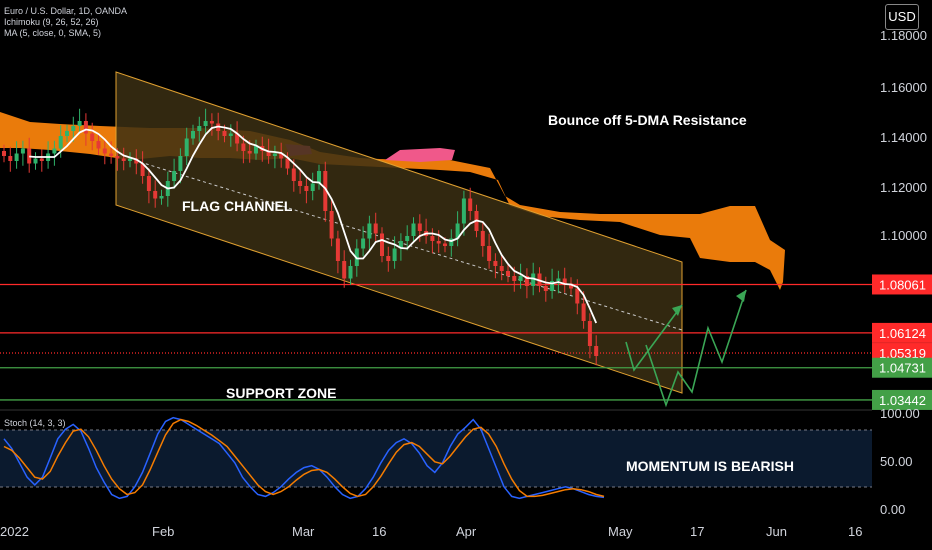 The image size is (932, 550). I want to click on annotation-0: Bounce off 5-DMA Resistance, so click(647, 120).